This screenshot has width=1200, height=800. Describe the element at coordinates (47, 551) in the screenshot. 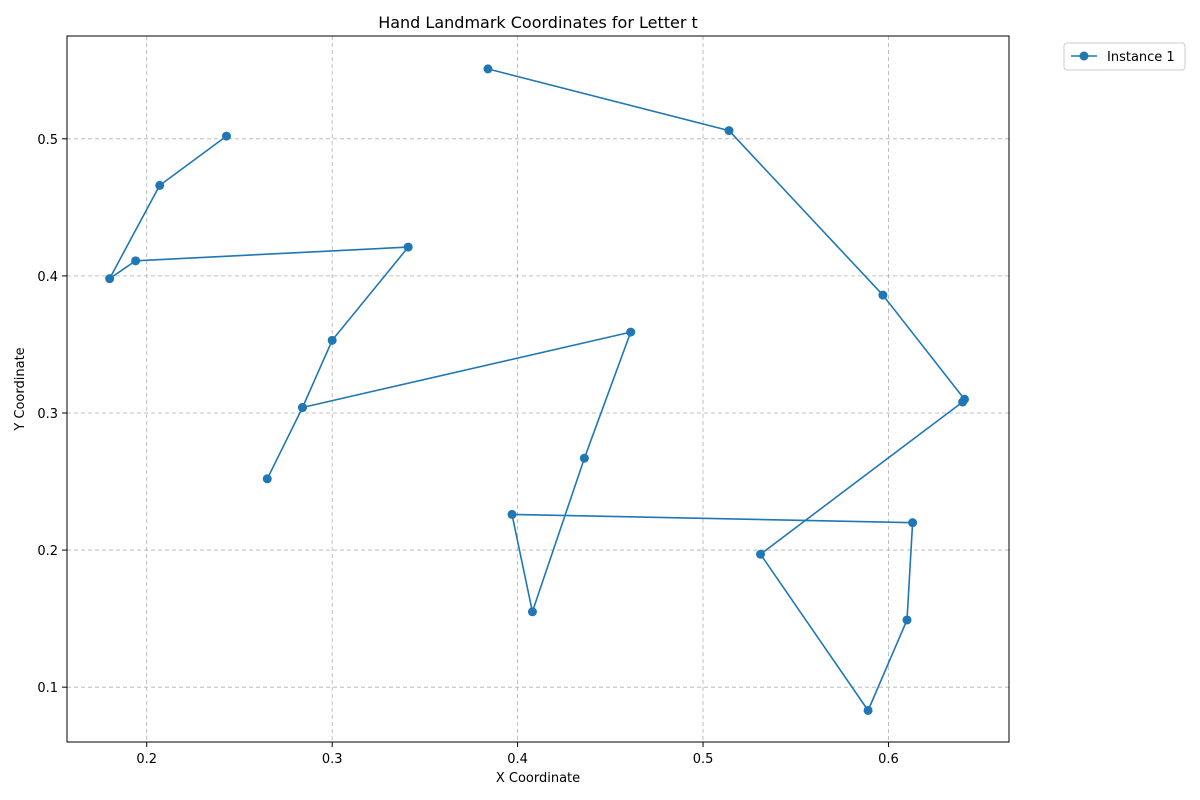

I see `y-tick-label: 0.2` at that location.